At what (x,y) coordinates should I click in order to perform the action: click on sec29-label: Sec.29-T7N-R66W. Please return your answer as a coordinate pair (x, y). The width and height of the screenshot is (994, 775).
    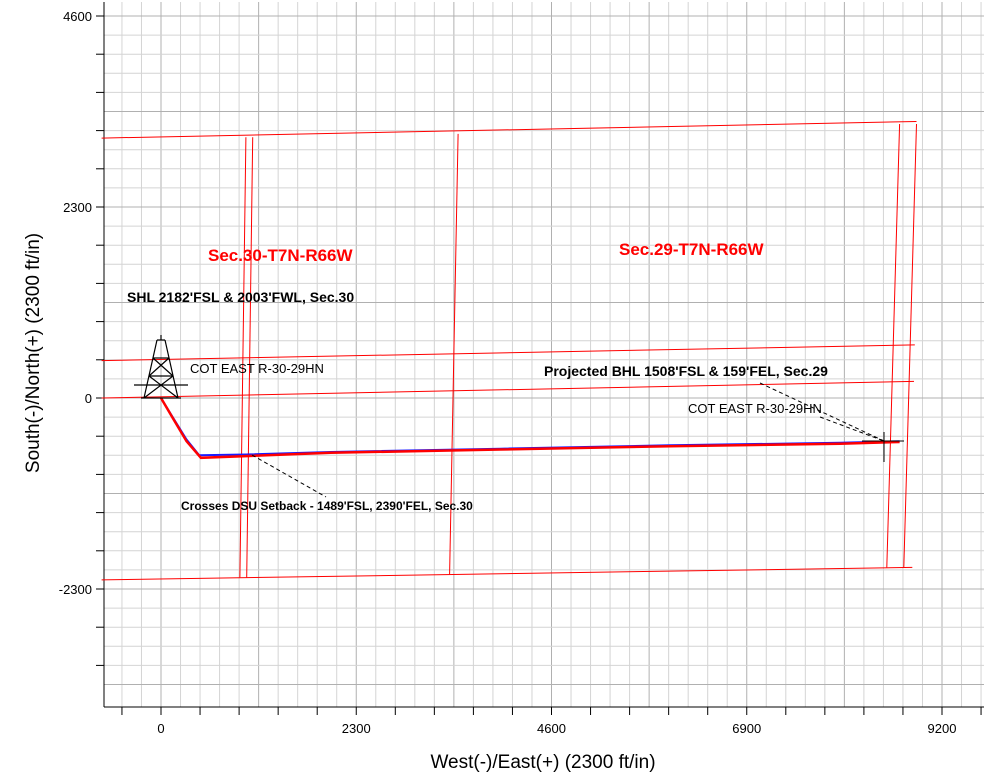
    Looking at the image, I should click on (692, 249).